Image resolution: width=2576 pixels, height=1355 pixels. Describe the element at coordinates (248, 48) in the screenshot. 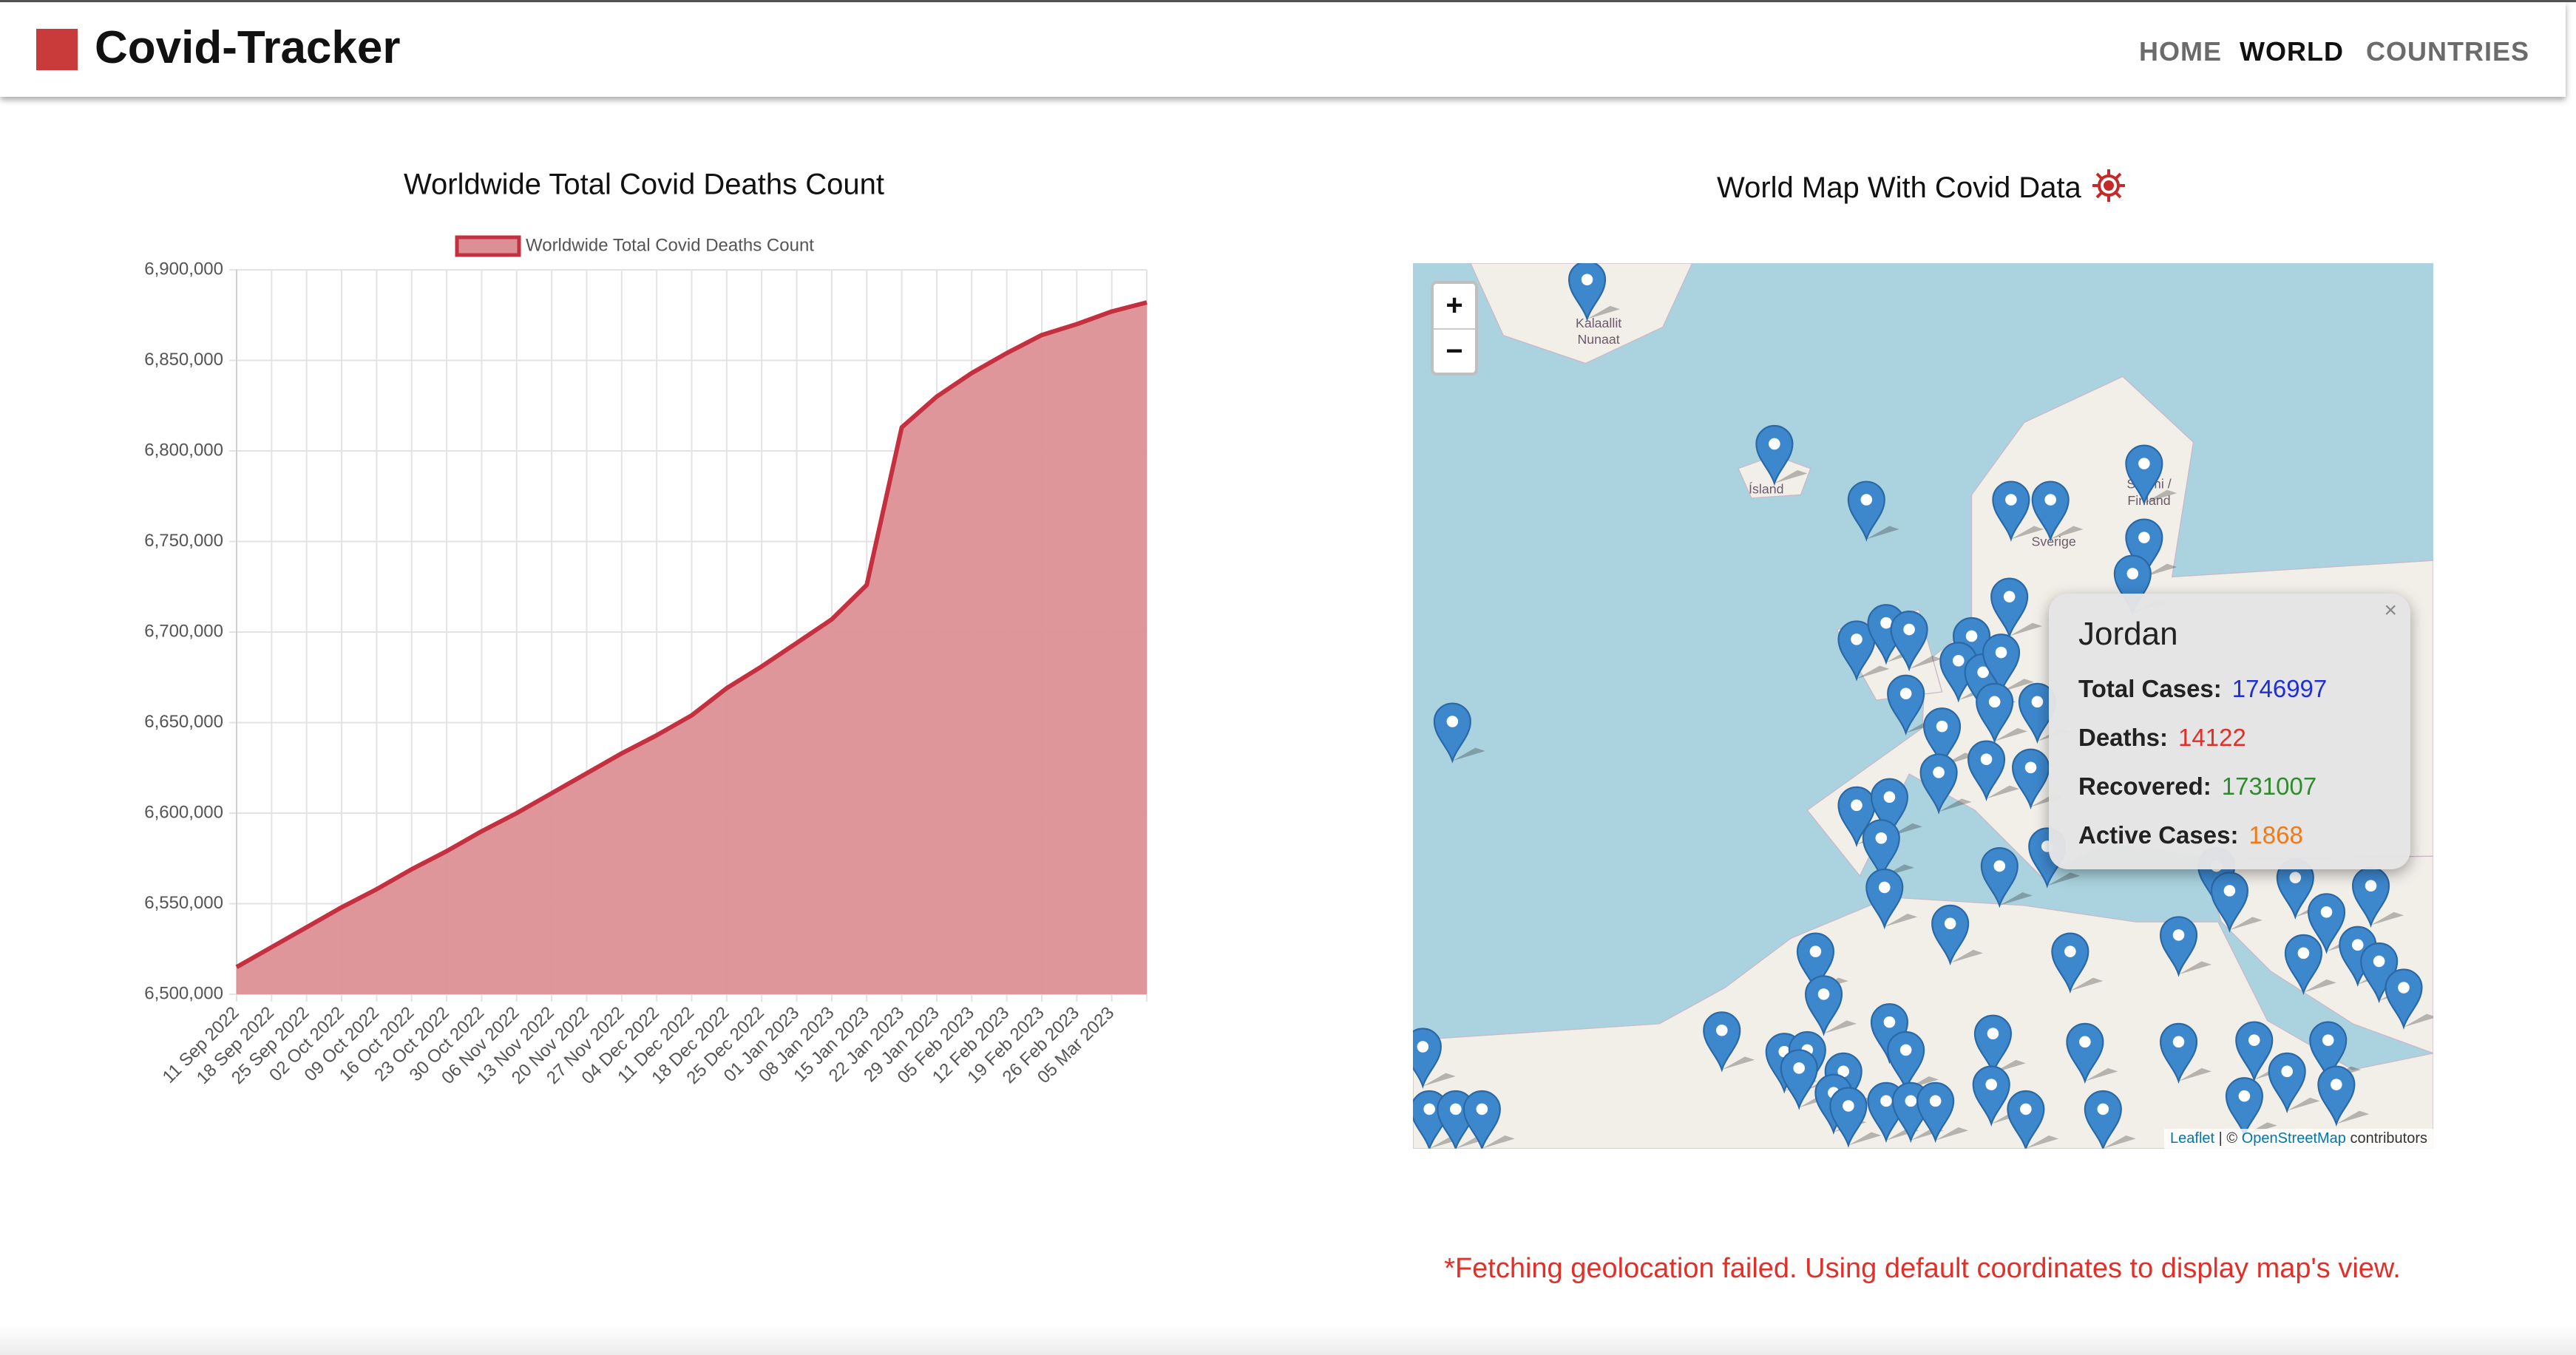

I see `brand: Covid-Tracker` at that location.